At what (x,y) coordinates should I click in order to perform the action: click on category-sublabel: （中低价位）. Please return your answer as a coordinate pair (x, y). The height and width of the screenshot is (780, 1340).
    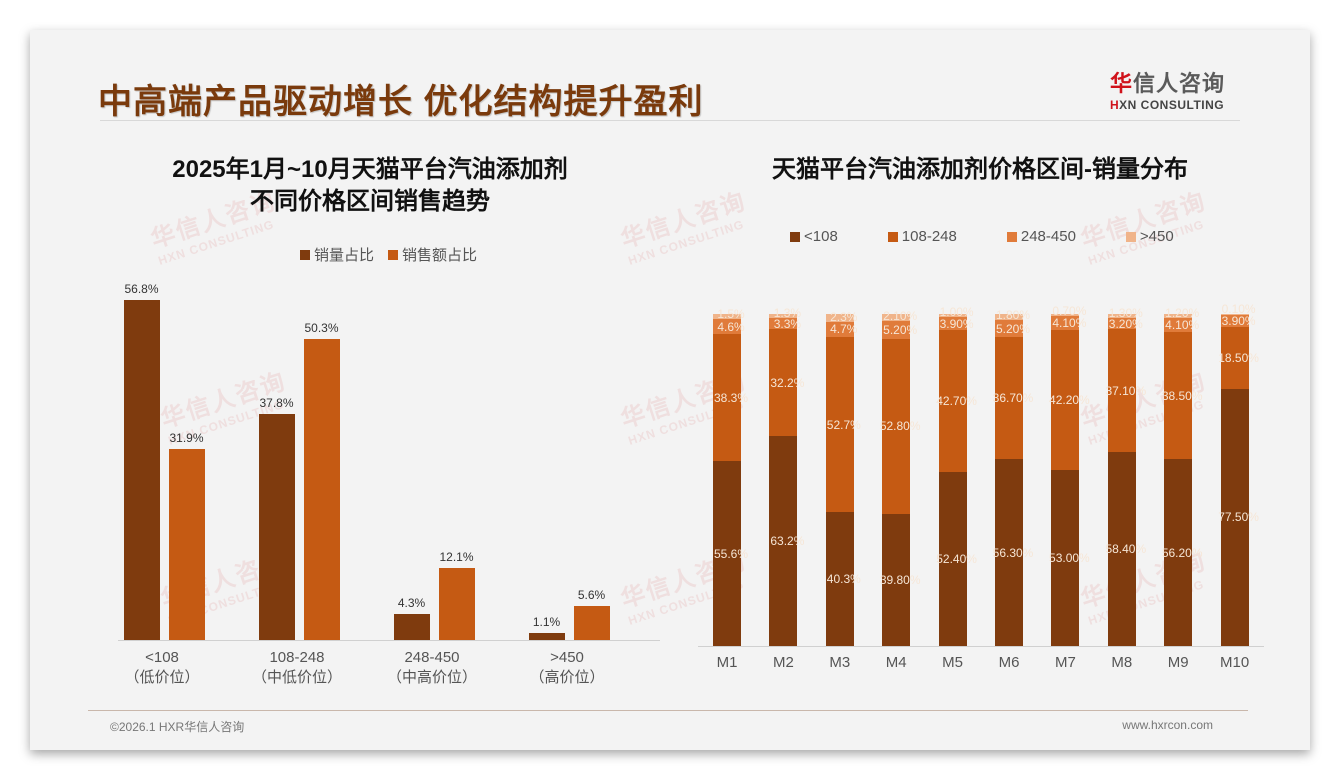
    Looking at the image, I should click on (296, 677).